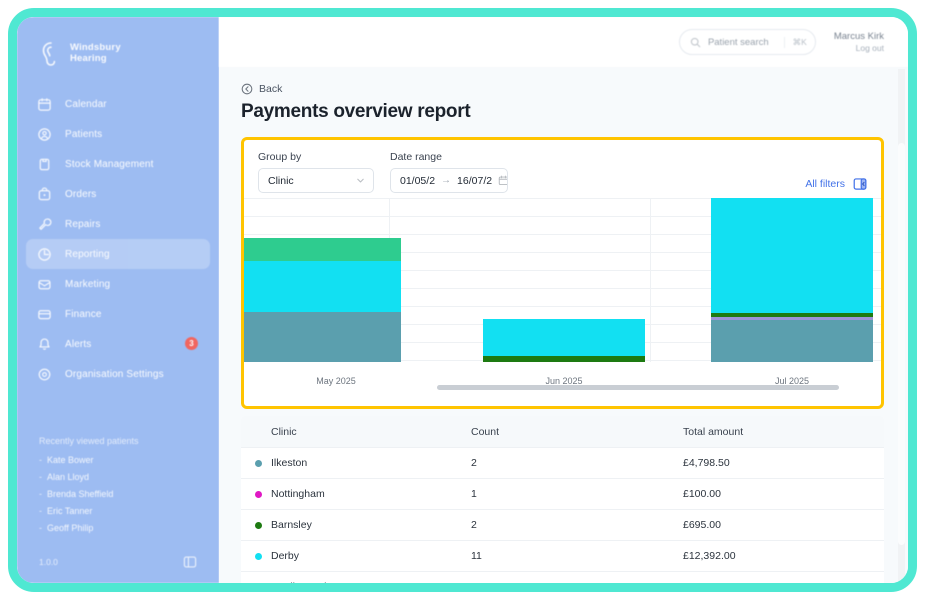 This screenshot has width=925, height=600. Describe the element at coordinates (476, 556) in the screenshot. I see `cell-count: 11` at that location.